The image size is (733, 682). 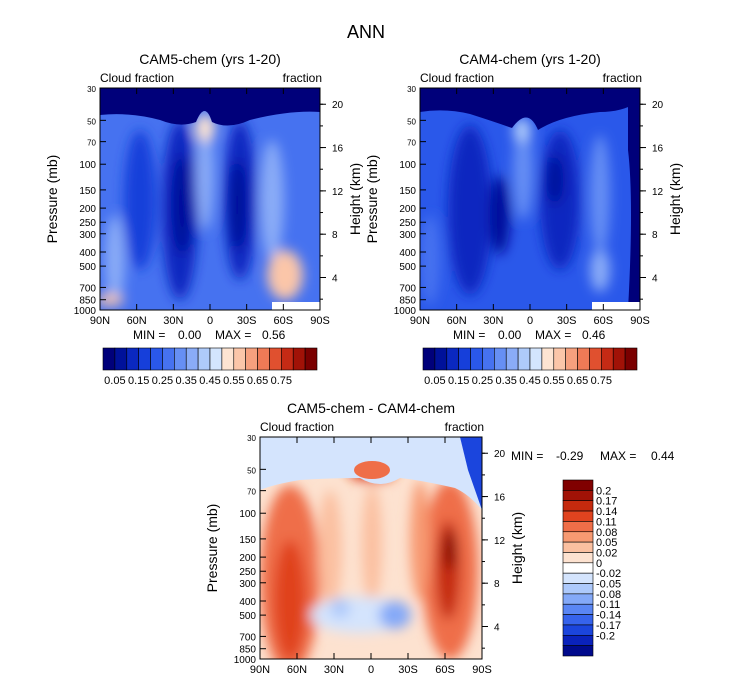 What do you see at coordinates (434, 381) in the screenshot?
I see `colorbar-label: 0.05` at bounding box center [434, 381].